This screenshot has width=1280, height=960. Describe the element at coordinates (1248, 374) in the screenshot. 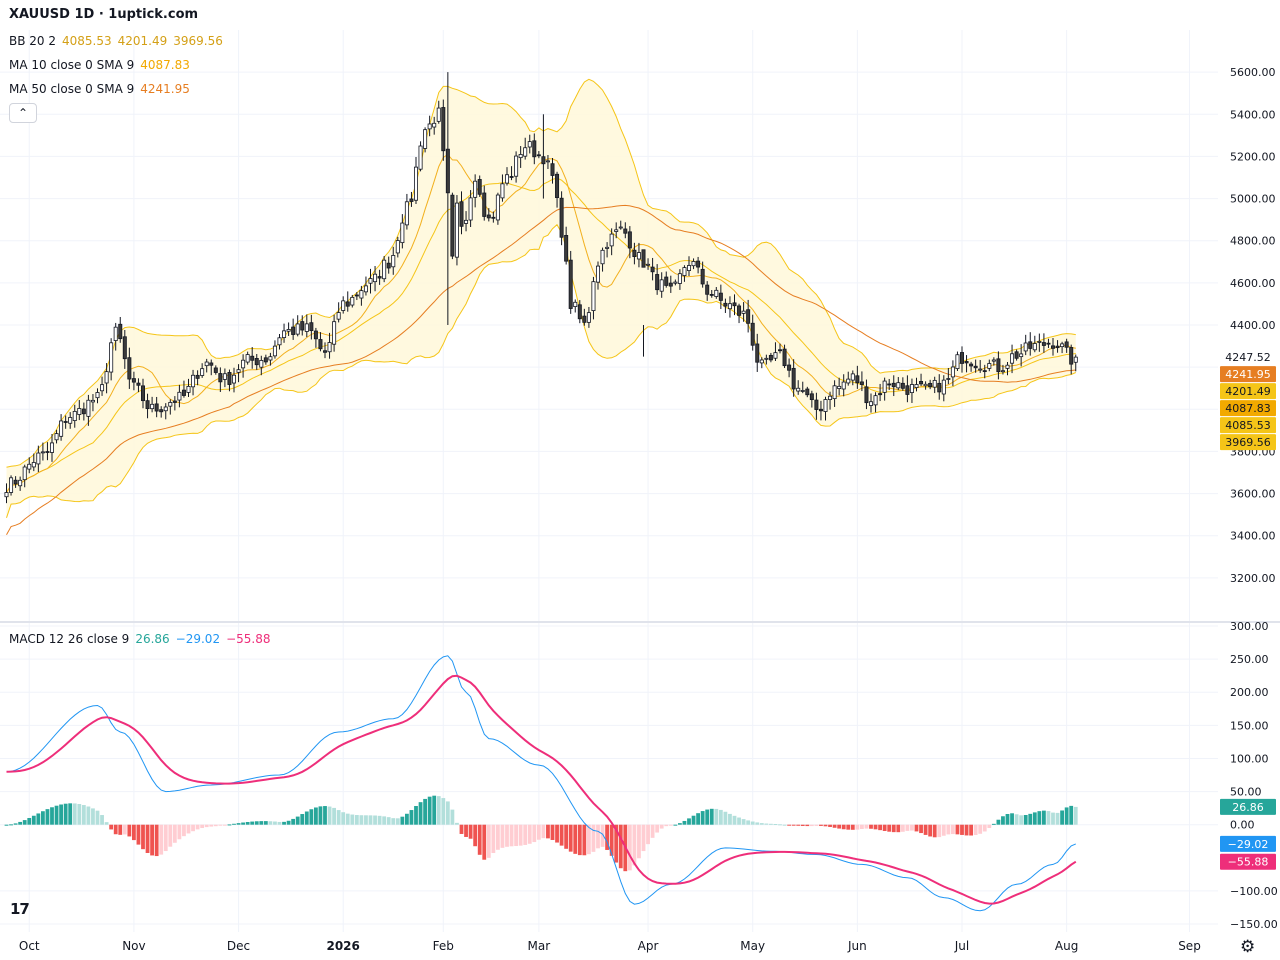

I see `price-badge: 4241.95` at that location.